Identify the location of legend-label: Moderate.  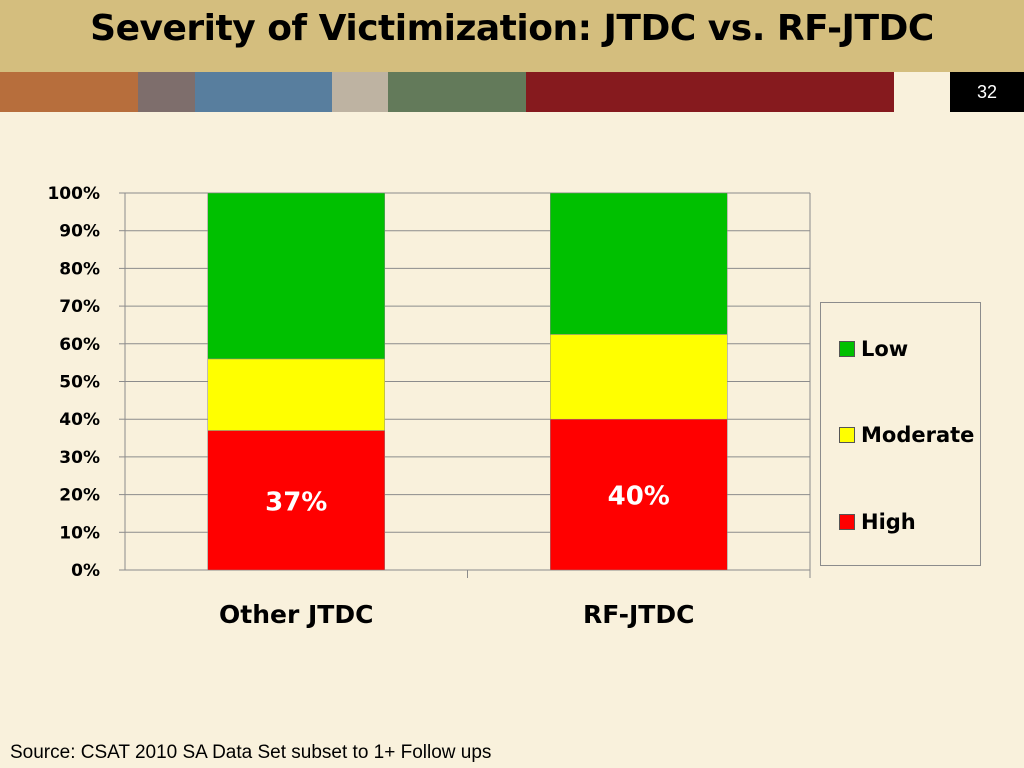
(918, 435).